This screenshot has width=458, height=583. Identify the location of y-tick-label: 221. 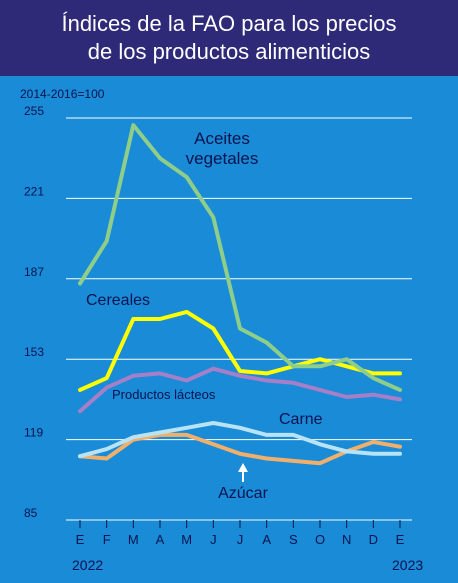
(34, 191).